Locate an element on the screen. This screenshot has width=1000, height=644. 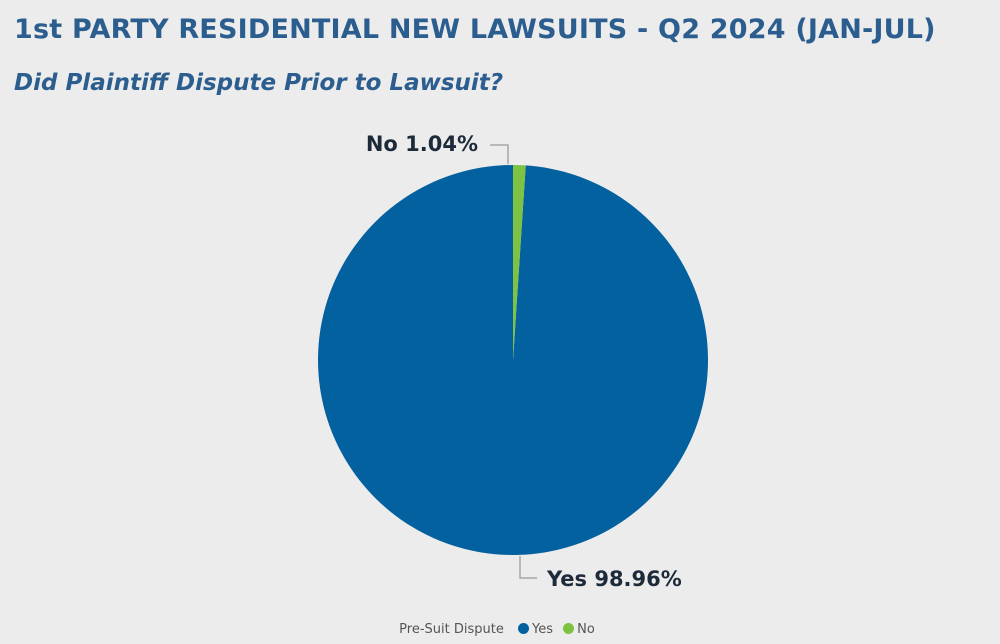
legend-item-yes: Yes is located at coordinates (537, 629).